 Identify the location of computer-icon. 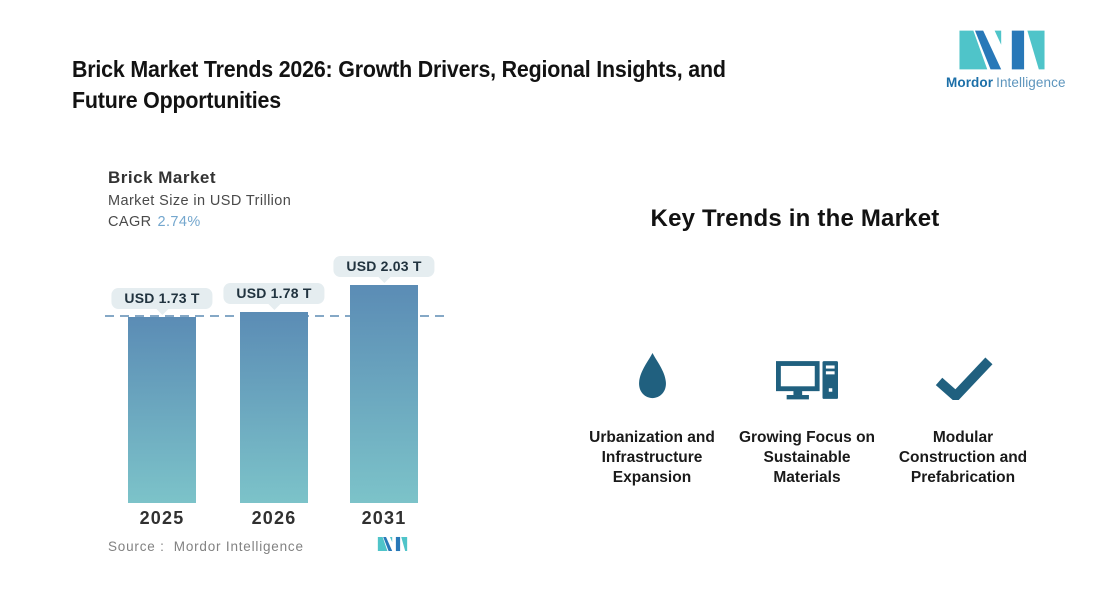
(807, 375).